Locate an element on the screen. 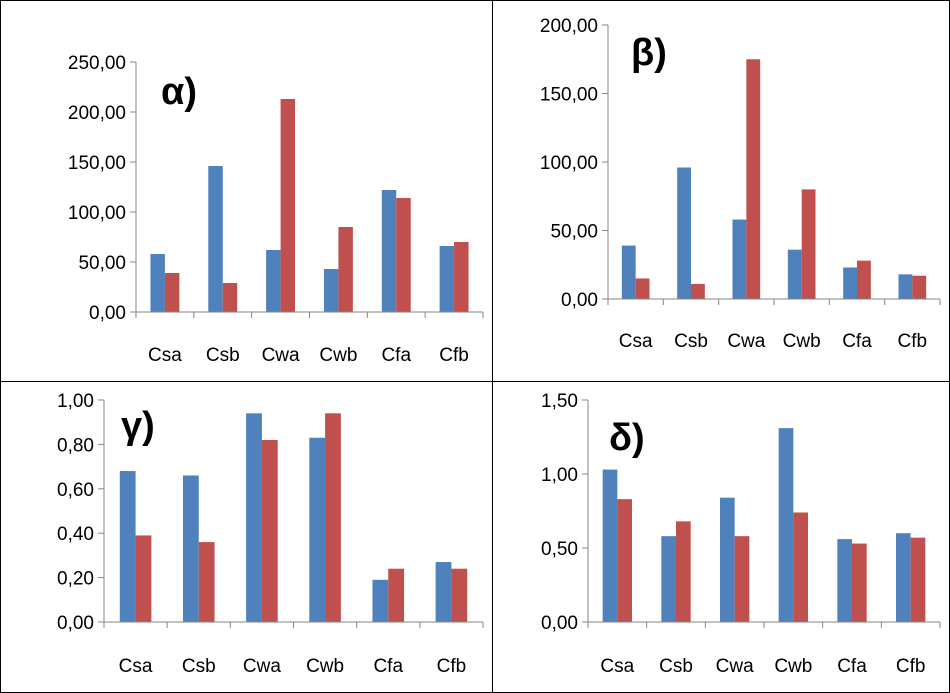 This screenshot has width=950, height=693. panel-label-gamma: γ) is located at coordinates (138, 426).